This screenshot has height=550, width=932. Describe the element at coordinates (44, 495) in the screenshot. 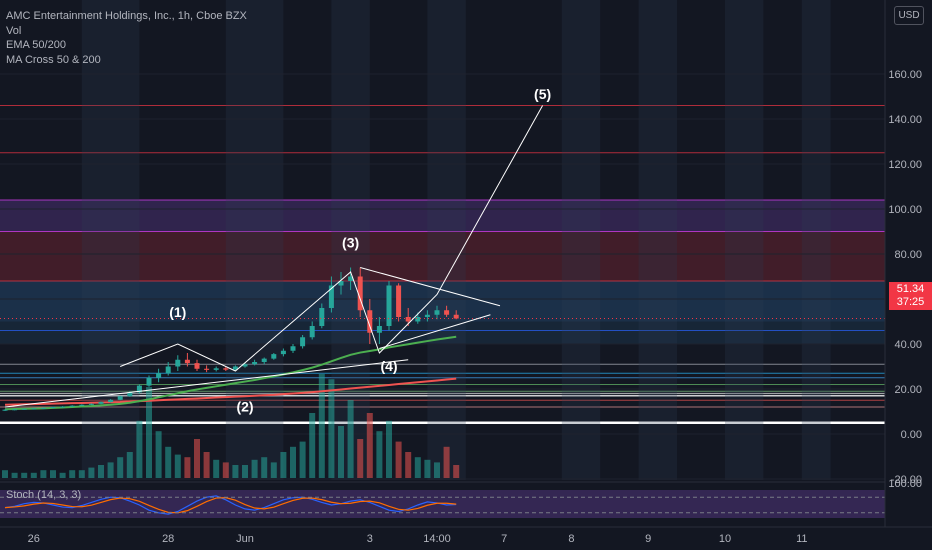

I see `stoch-label: Stoch (14, 3, 3)` at that location.